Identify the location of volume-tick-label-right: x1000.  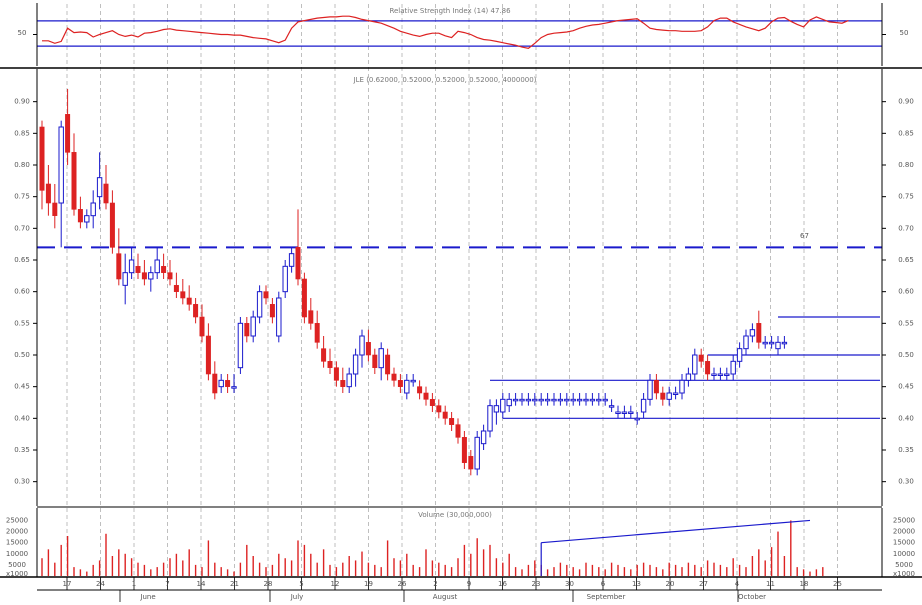
(904, 574).